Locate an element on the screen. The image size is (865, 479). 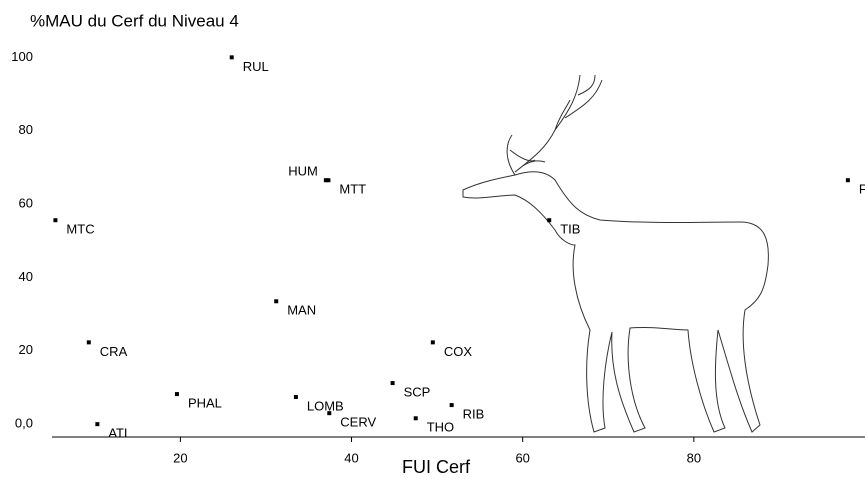
point-label: LOMB is located at coordinates (325, 405).